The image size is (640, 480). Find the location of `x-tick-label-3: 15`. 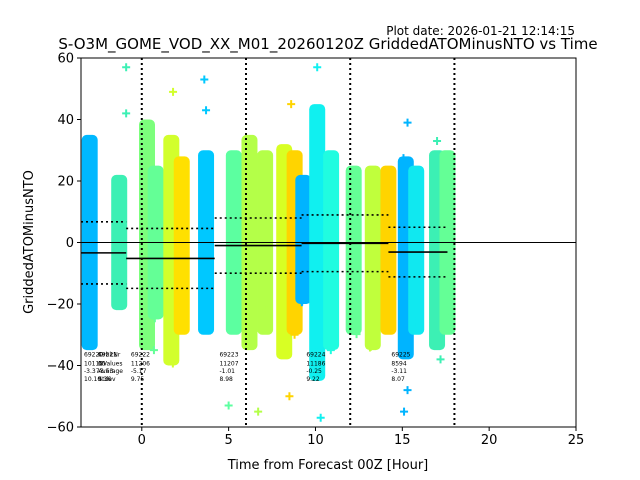

x-tick-label-3: 15 is located at coordinates (402, 440).